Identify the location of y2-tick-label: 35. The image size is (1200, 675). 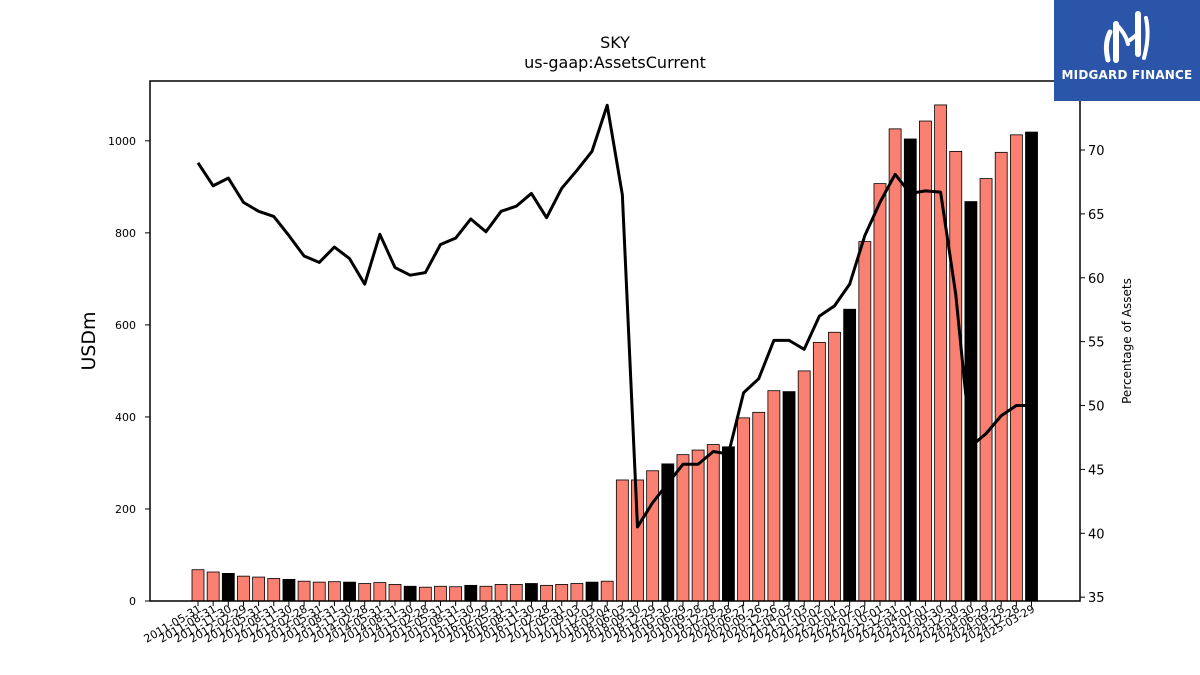
(1096, 598).